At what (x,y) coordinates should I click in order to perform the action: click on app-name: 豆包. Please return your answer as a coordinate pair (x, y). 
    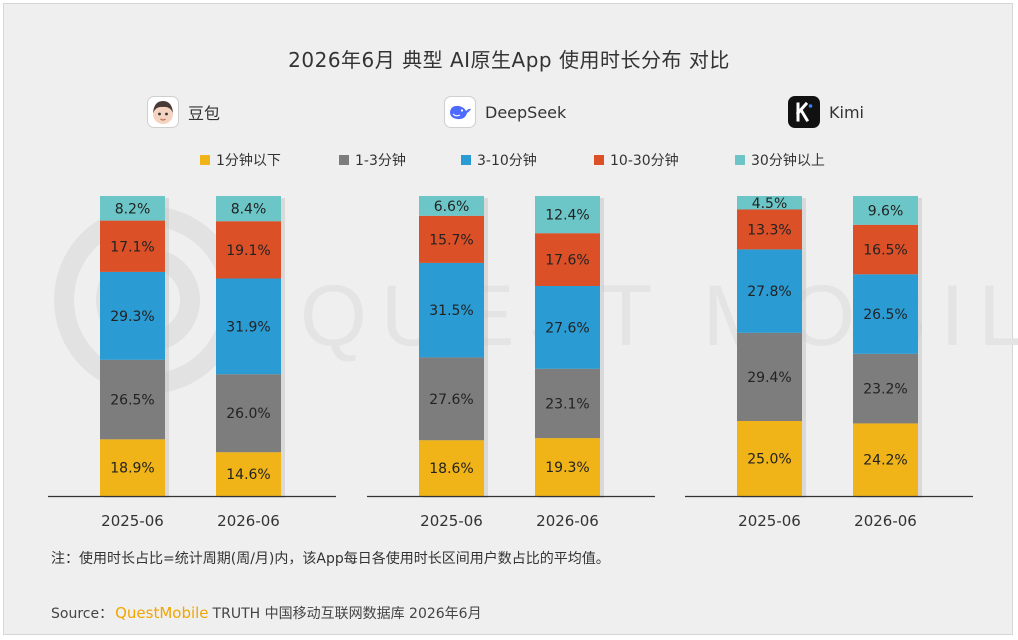
    Looking at the image, I should click on (204, 113).